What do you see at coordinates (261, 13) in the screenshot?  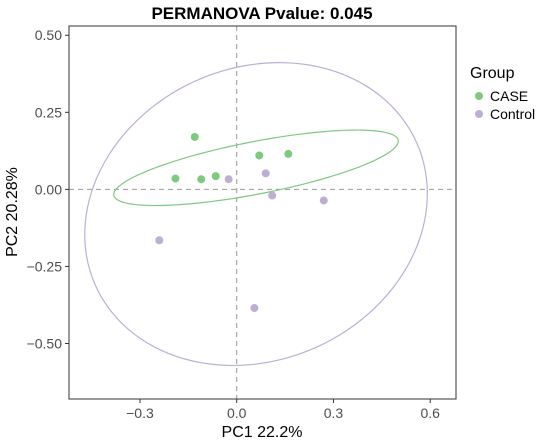 I see `chart-title: PERMANOVA Pvalue: 0.045` at bounding box center [261, 13].